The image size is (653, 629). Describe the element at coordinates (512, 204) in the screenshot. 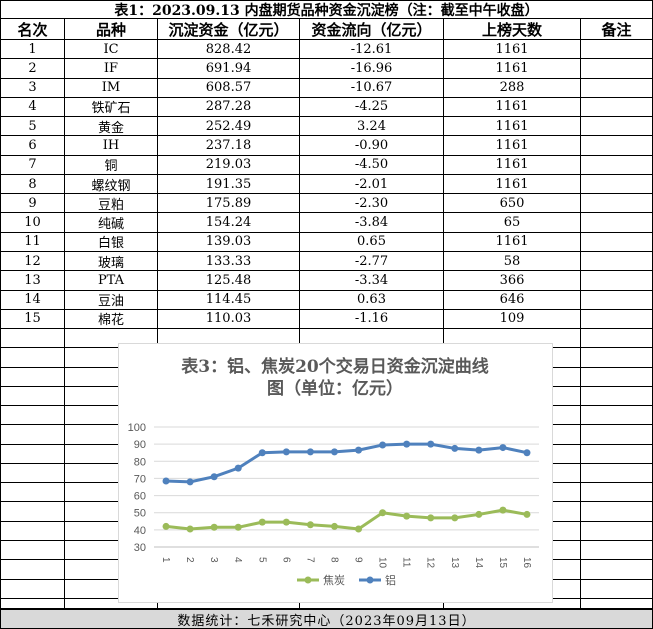

I see `cell-days: 650` at that location.